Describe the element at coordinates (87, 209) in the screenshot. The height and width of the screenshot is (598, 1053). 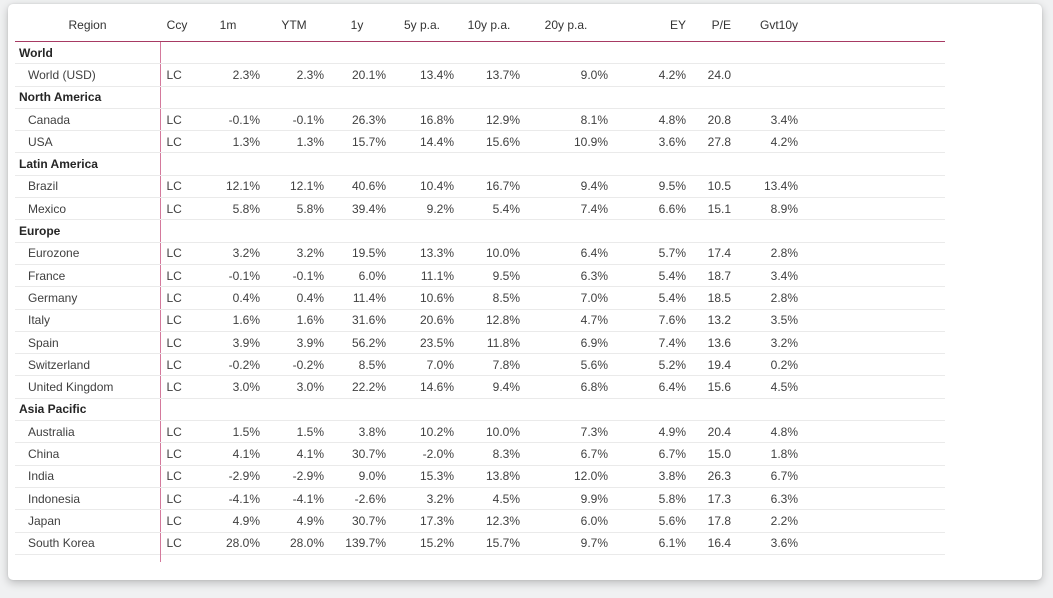
I see `region-label: Mexico` at that location.